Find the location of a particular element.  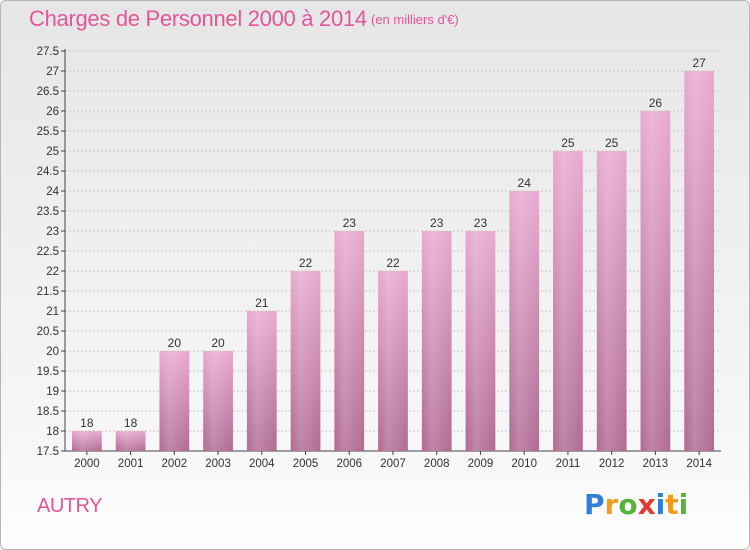

bar-shine-2009 is located at coordinates (480, 341).